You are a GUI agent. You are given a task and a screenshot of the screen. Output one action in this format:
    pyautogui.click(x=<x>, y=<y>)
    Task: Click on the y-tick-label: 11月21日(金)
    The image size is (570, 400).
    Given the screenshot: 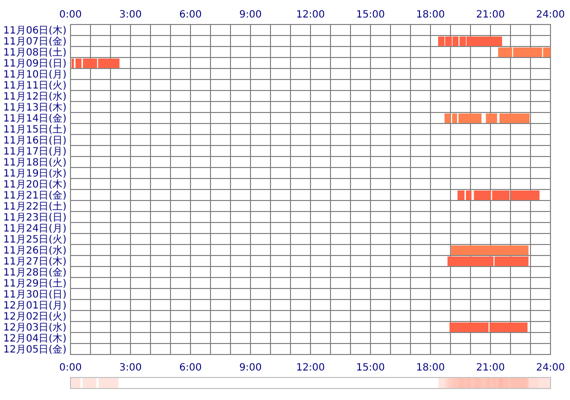 What is the action you would take?
    pyautogui.click(x=35, y=196)
    